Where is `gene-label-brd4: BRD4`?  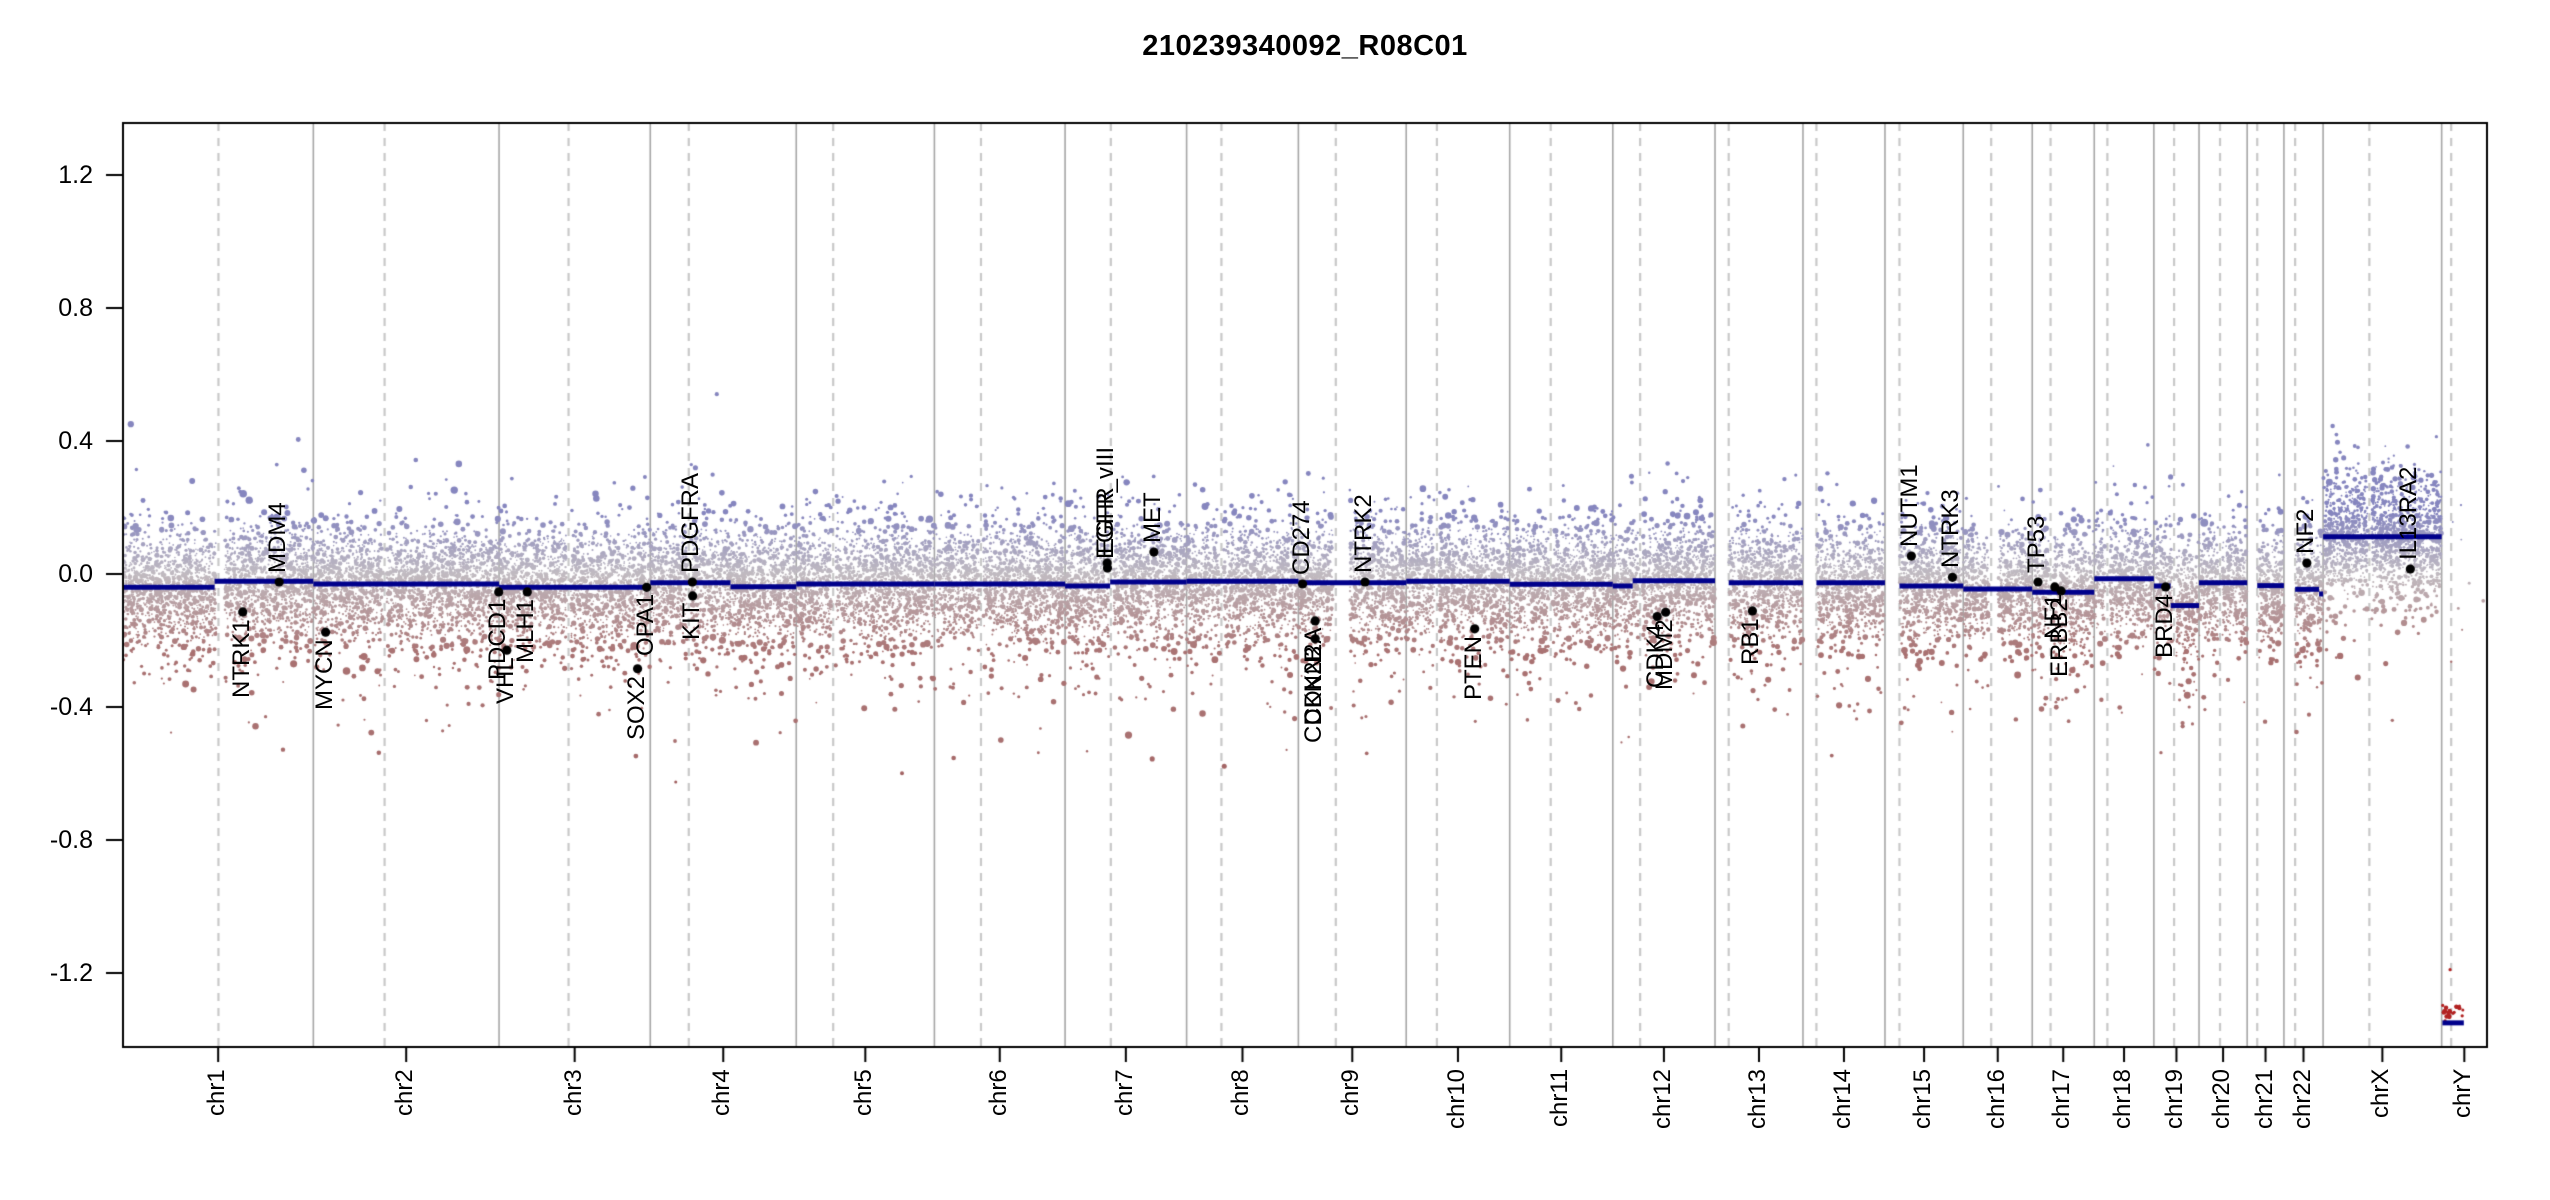 gene-label-brd4: BRD4 is located at coordinates (2164, 625).